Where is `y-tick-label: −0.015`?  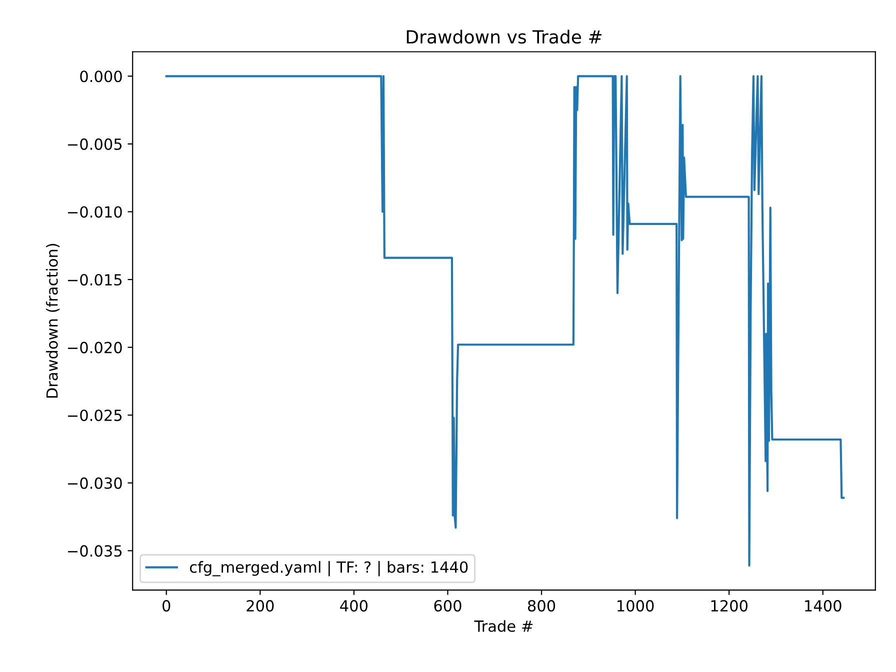
y-tick-label: −0.015 is located at coordinates (95, 280).